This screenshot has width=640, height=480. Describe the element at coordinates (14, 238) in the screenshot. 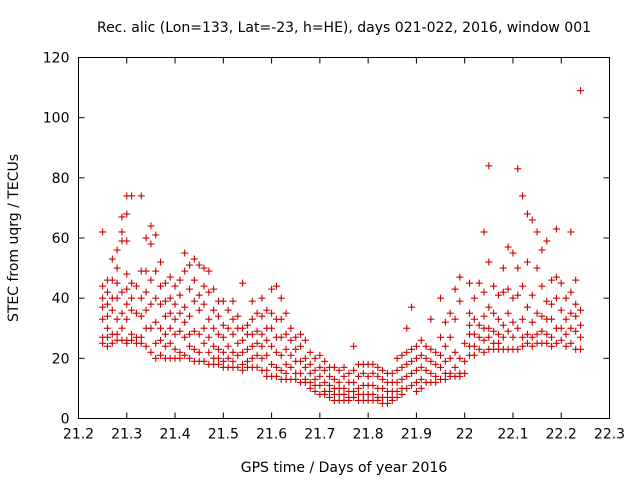

I see `y-axis-title: STEC from uqrg / TECUs` at that location.